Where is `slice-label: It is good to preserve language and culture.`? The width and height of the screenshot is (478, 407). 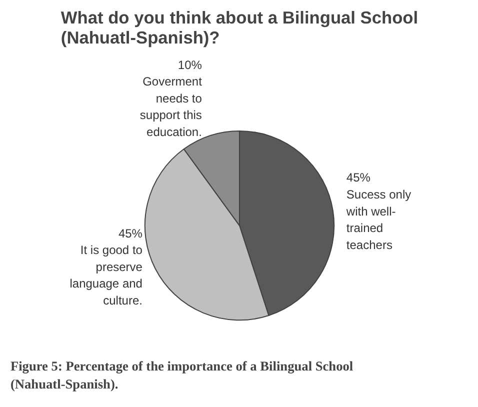 slice-label: It is good to preserve language and culture. is located at coordinates (106, 275).